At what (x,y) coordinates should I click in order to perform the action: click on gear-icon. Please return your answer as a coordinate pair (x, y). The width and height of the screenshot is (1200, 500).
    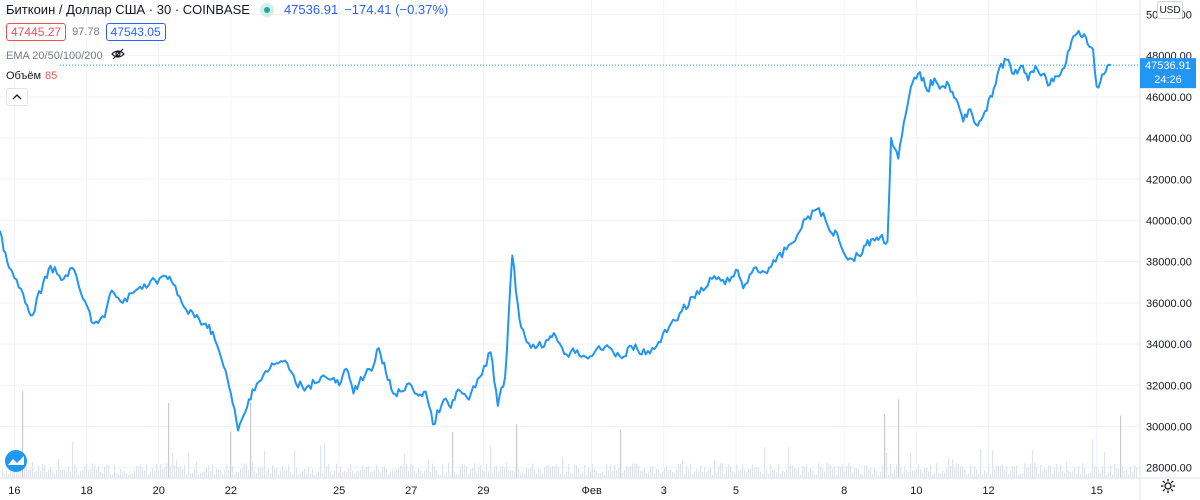
    Looking at the image, I should click on (1168, 488).